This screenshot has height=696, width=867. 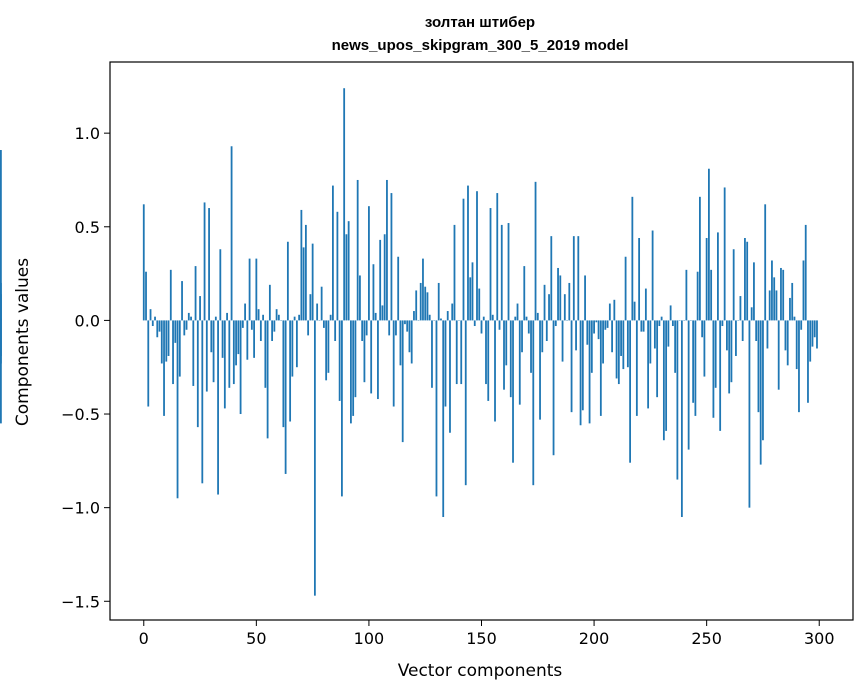 I want to click on chart-subtitle: news_upos_skipgram_300_5_2019 model, so click(x=480, y=45).